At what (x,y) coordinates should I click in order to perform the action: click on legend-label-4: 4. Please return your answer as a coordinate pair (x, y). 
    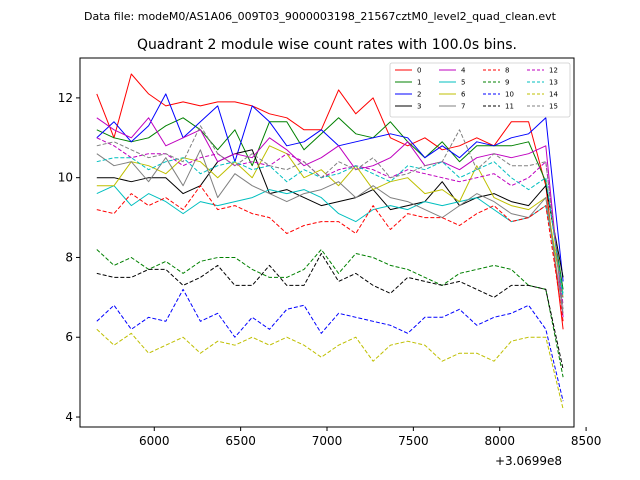
    Looking at the image, I should click on (463, 71).